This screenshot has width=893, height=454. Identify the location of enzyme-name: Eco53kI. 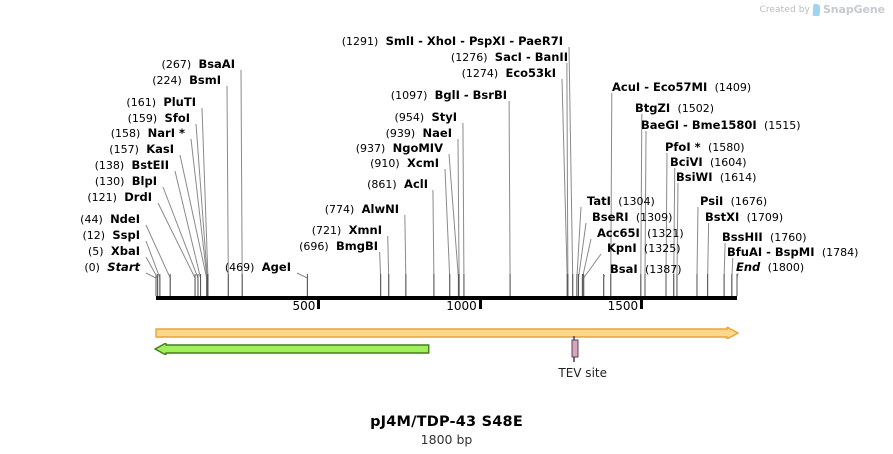
(530, 73).